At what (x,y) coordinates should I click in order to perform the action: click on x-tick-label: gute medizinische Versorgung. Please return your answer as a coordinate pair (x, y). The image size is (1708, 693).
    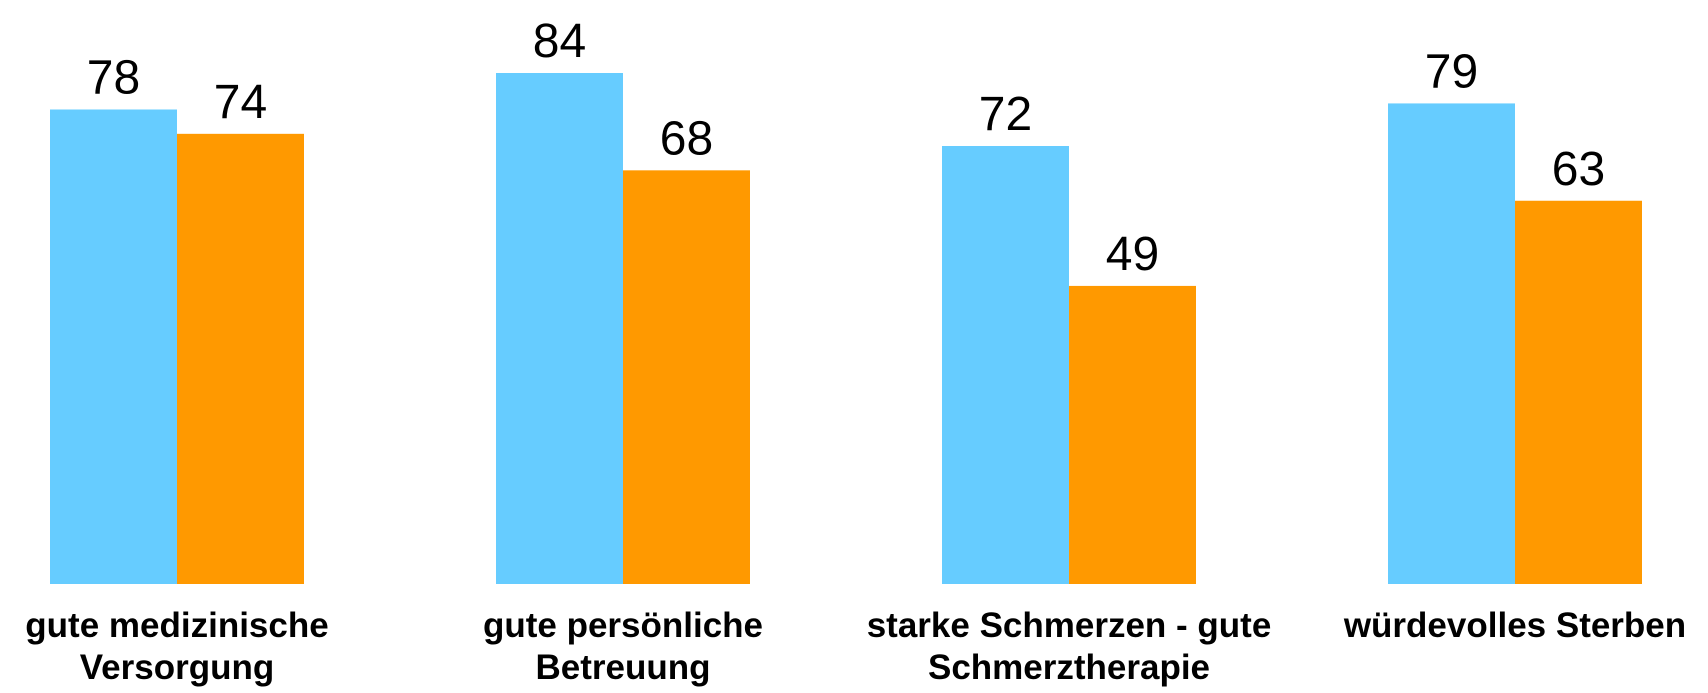
    Looking at the image, I should click on (177, 646).